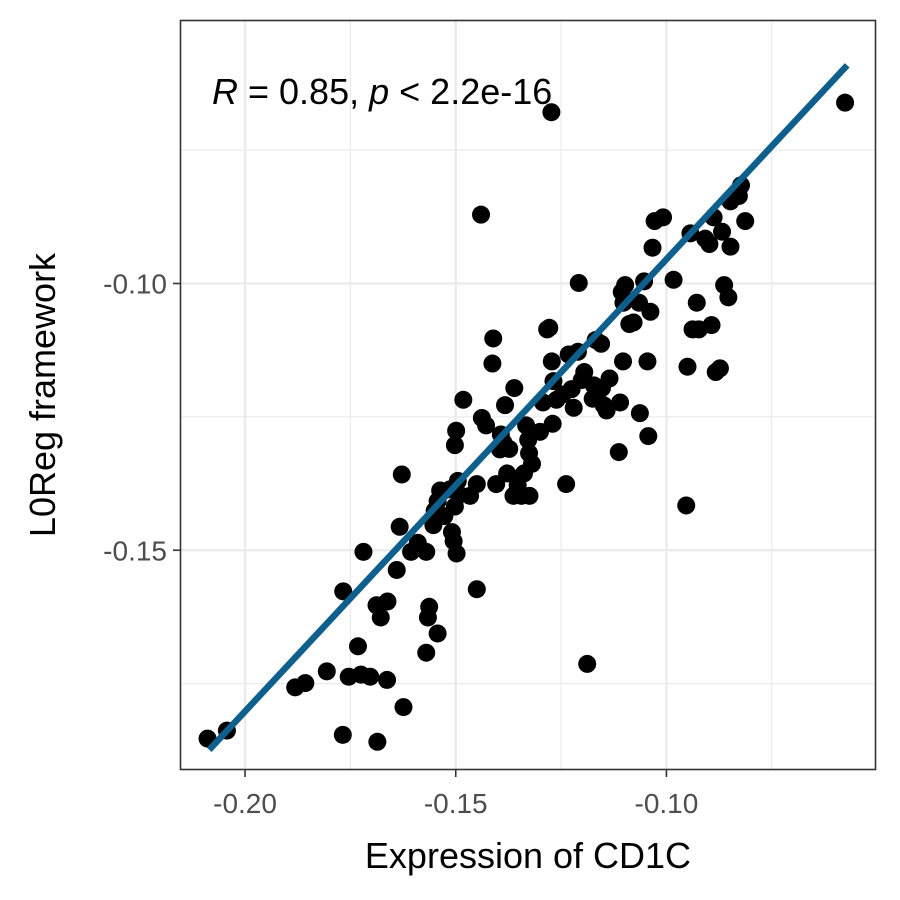 The width and height of the screenshot is (900, 900). What do you see at coordinates (42, 394) in the screenshot?
I see `y-axis-label: L0Reg framework` at bounding box center [42, 394].